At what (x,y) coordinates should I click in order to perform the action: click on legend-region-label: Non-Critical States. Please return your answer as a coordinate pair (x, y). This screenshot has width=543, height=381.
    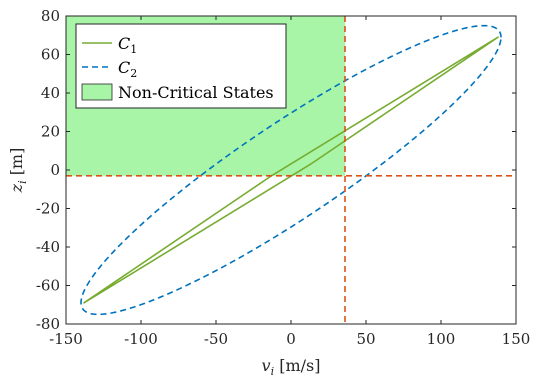
    Looking at the image, I should click on (196, 92).